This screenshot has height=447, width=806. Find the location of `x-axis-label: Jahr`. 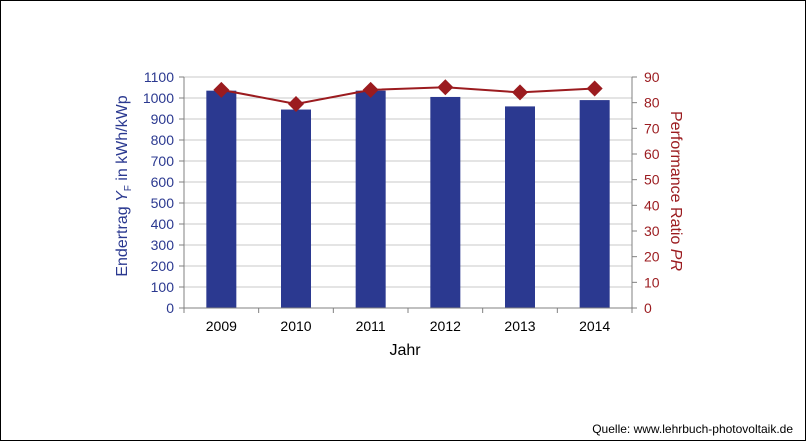

x-axis-label: Jahr is located at coordinates (405, 350).